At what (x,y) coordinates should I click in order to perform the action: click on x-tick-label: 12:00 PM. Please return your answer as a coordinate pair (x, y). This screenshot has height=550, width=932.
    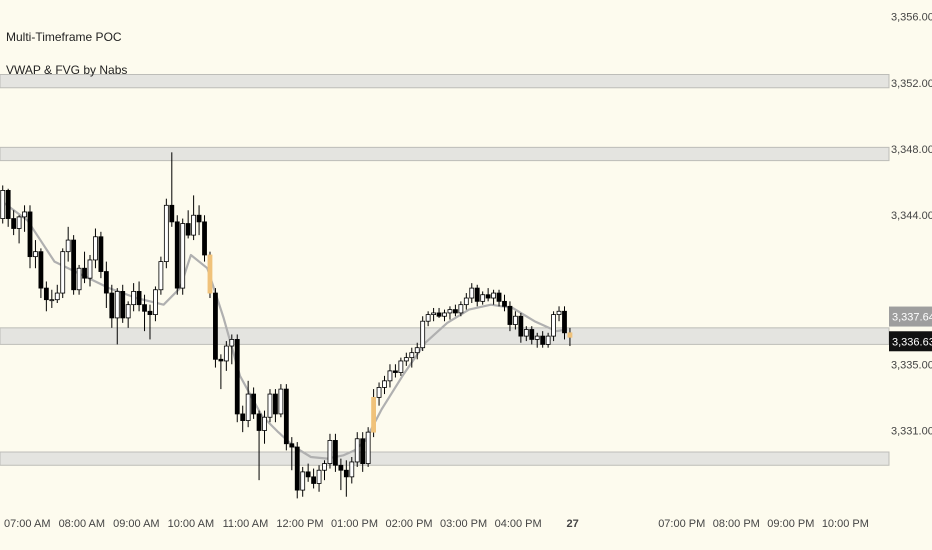
    Looking at the image, I should click on (299, 524).